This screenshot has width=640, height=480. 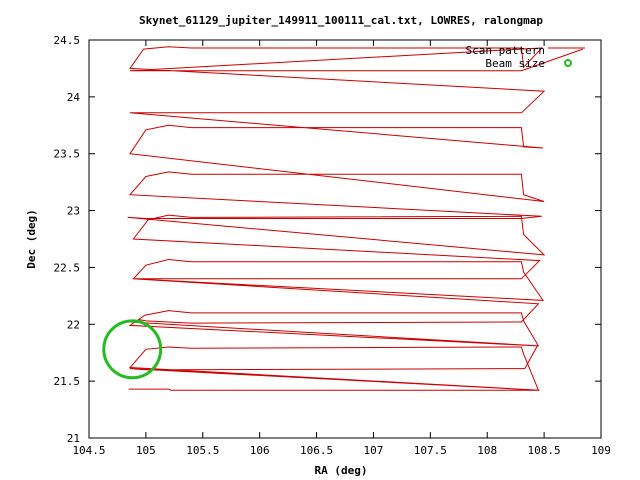 What do you see at coordinates (73, 438) in the screenshot?
I see `y-tick-label: 21` at bounding box center [73, 438].